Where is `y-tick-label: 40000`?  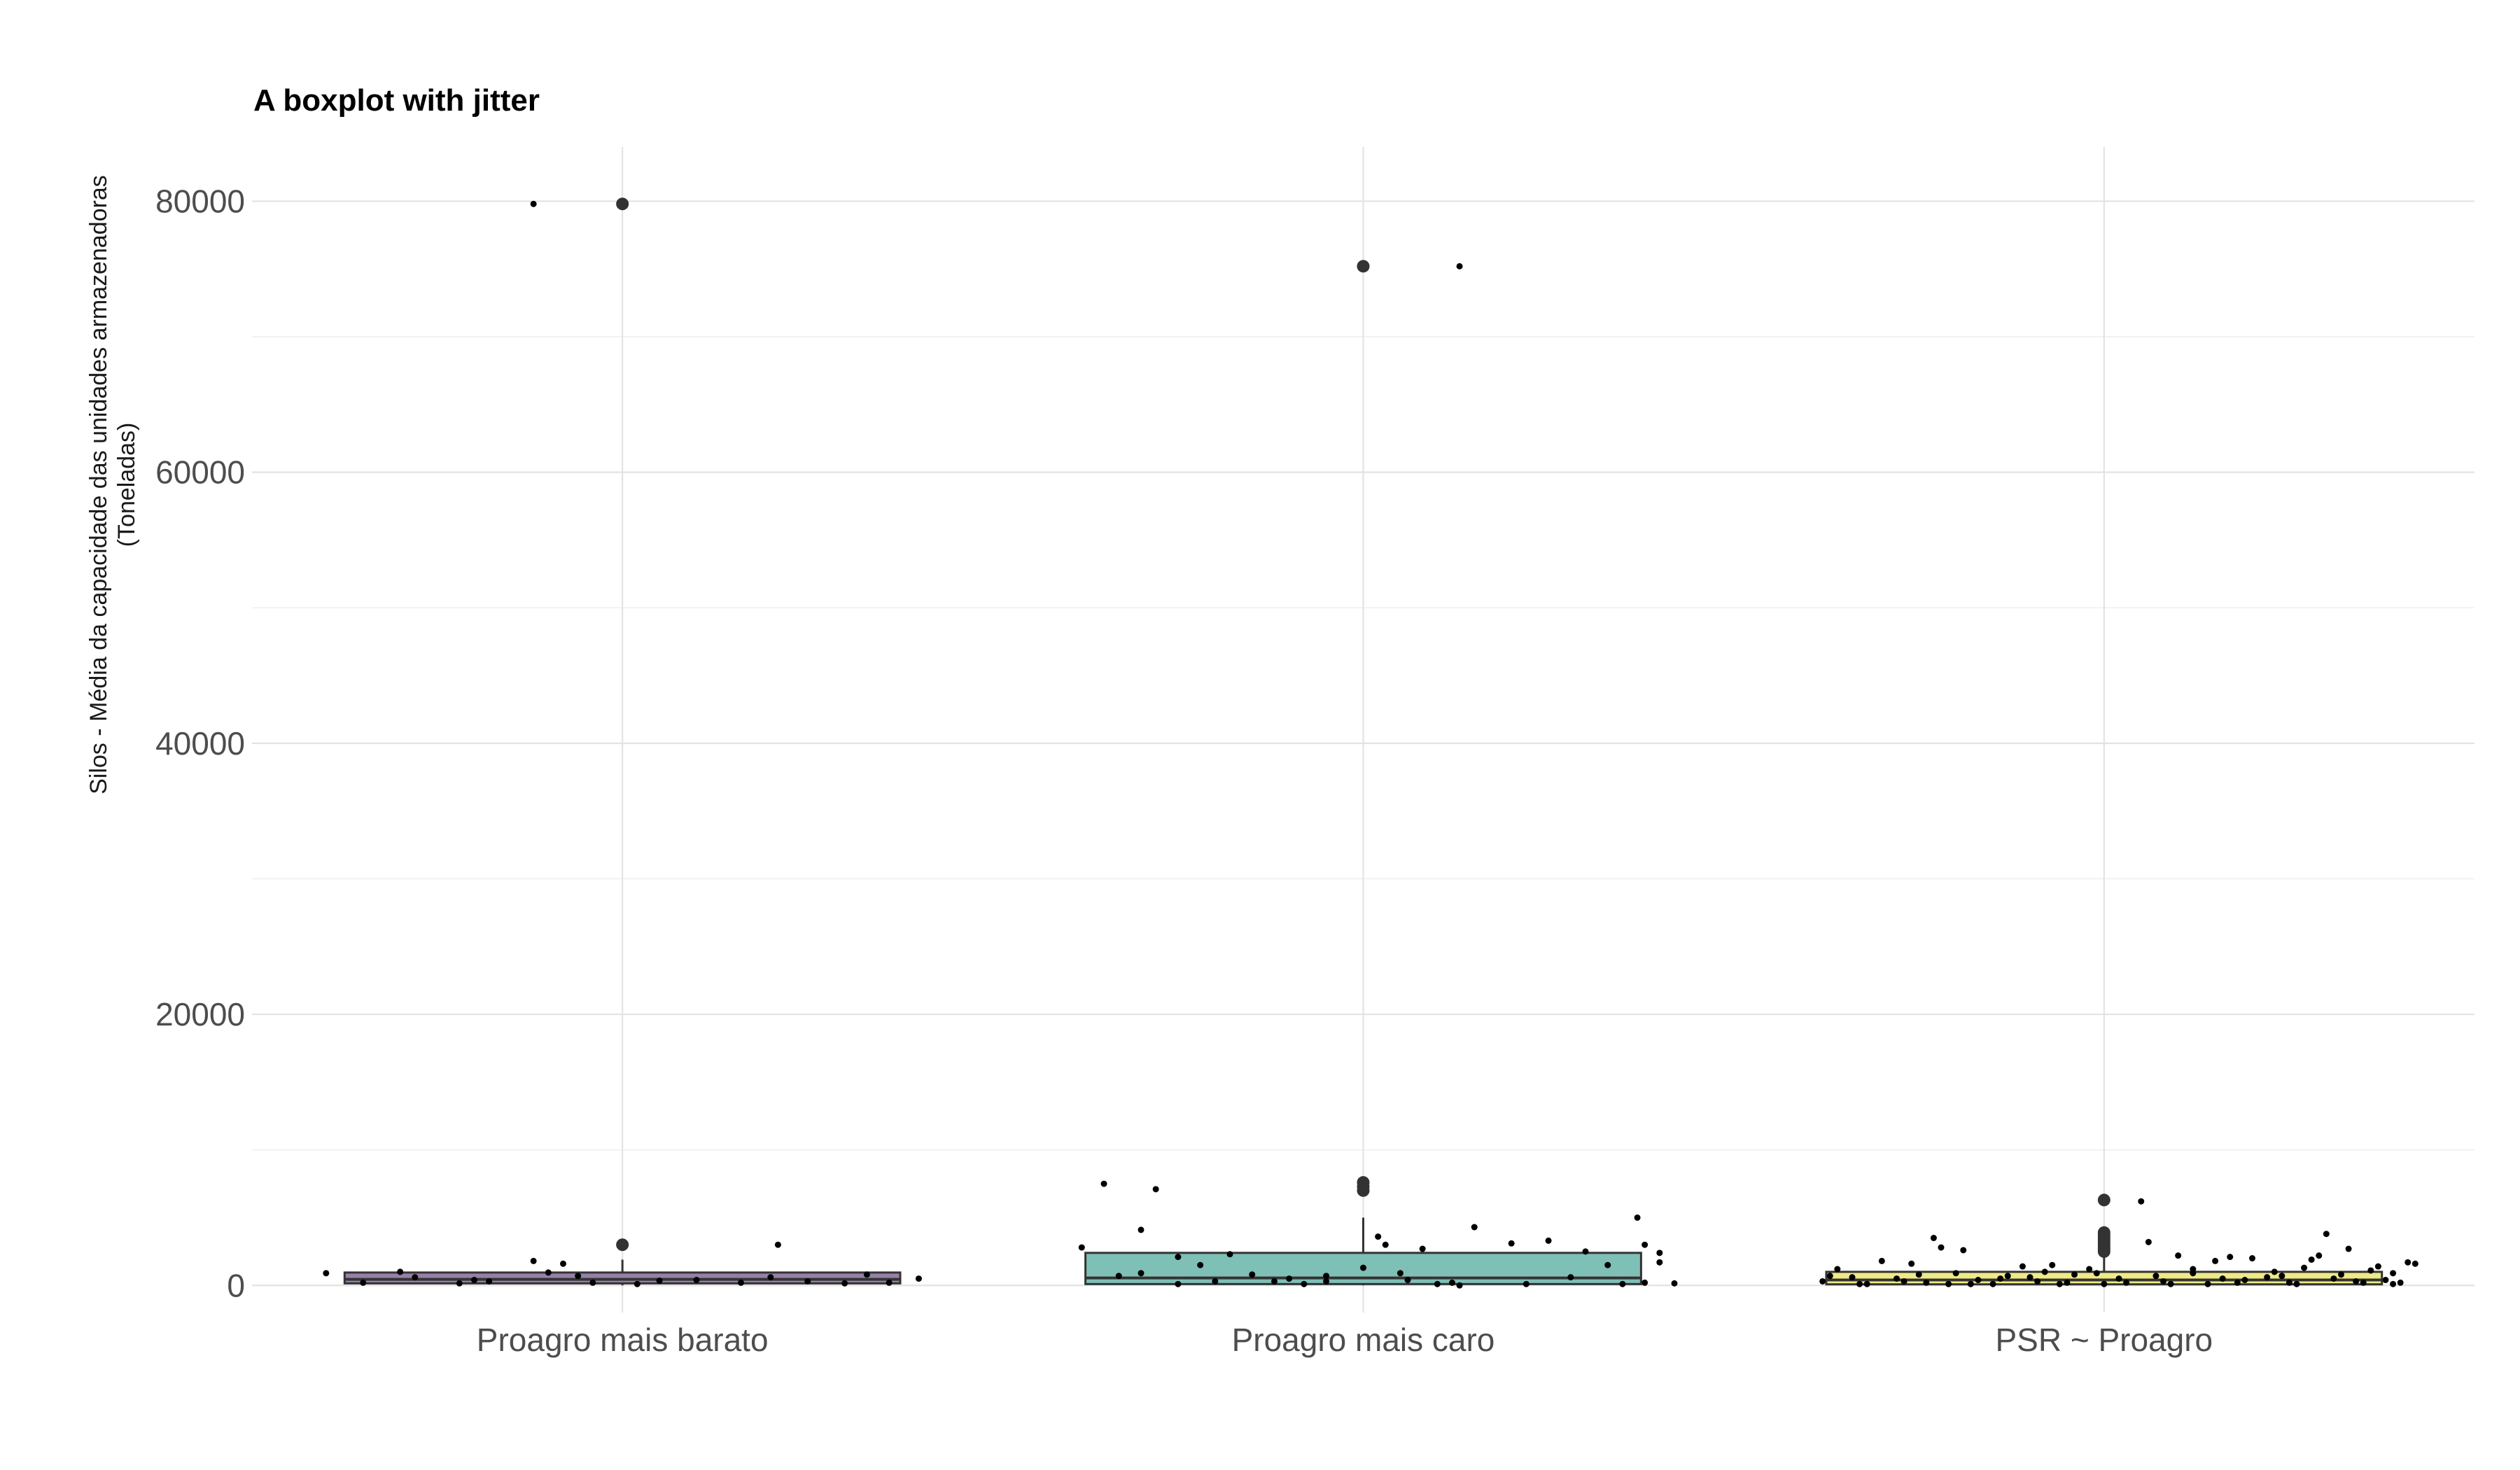
y-tick-label: 40000 is located at coordinates (200, 743).